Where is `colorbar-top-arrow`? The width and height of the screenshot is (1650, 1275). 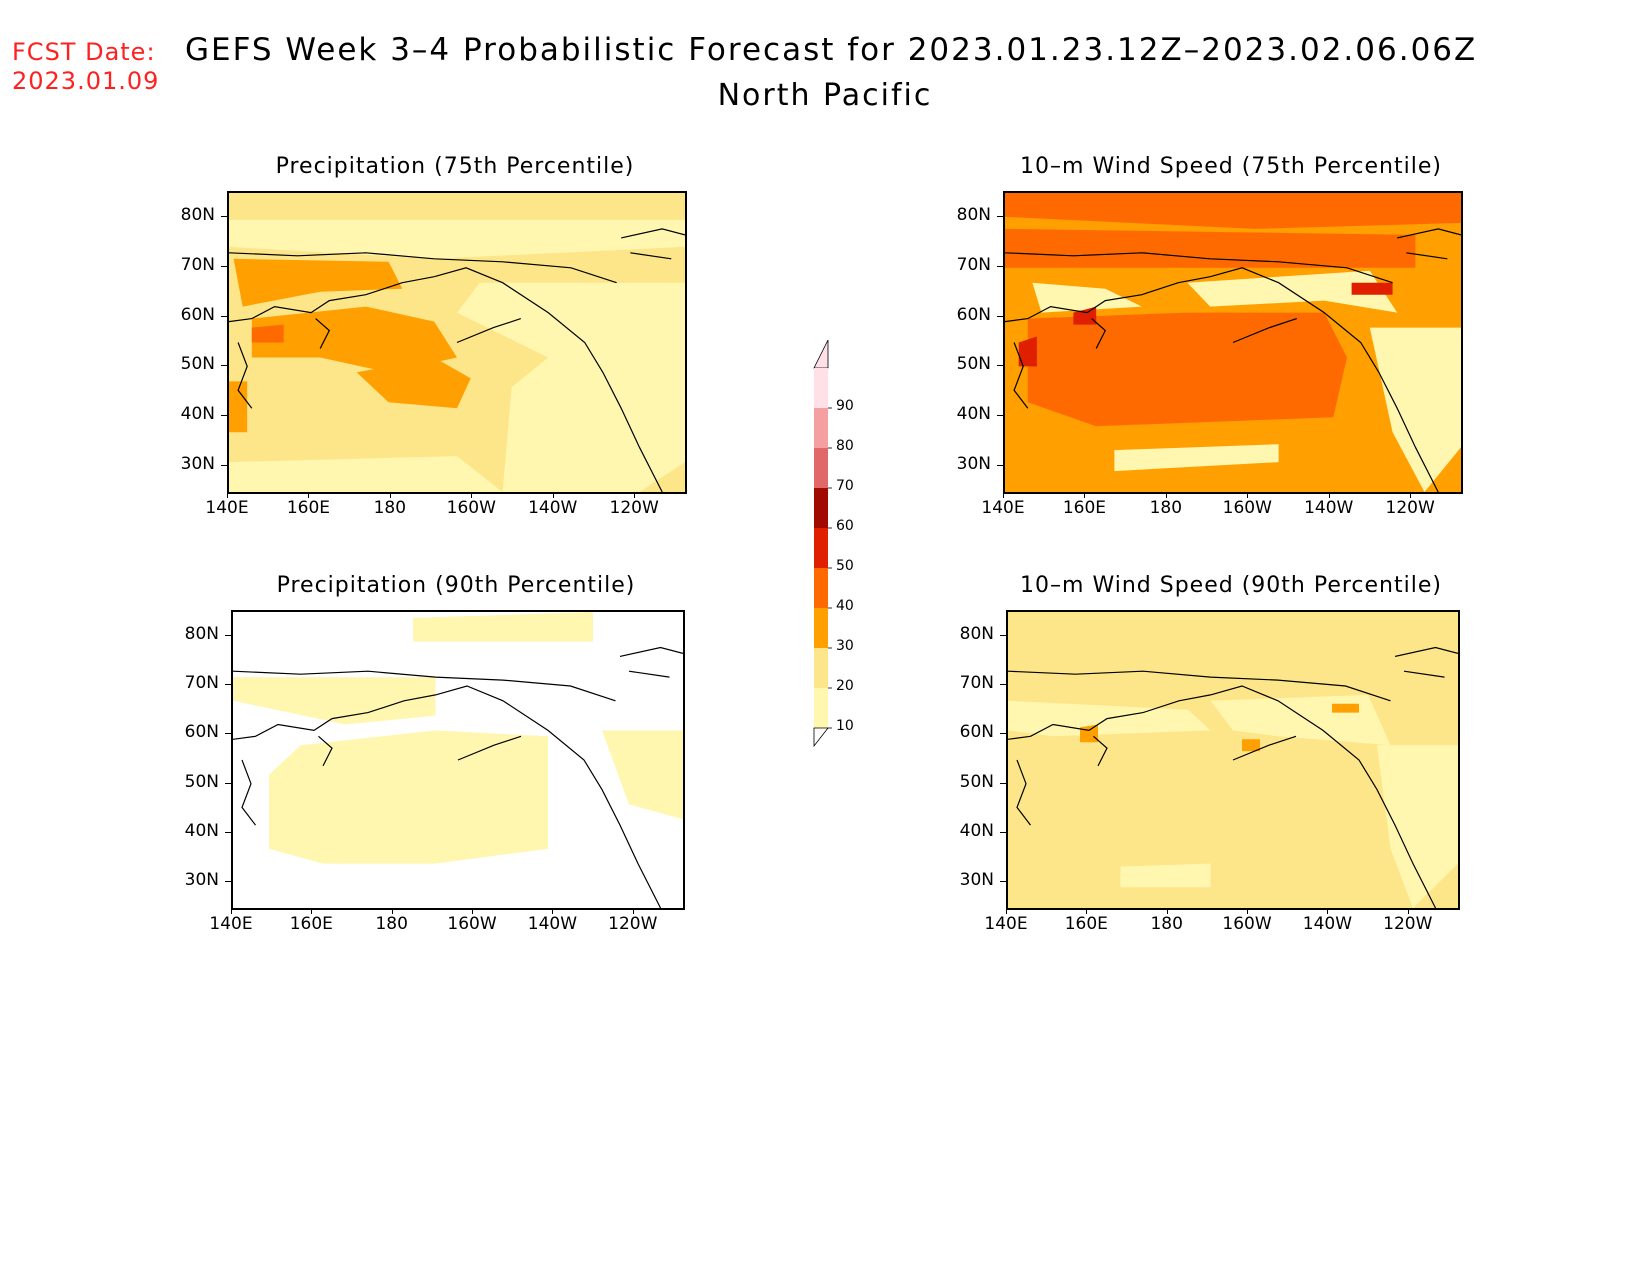
colorbar-top-arrow is located at coordinates (821, 354).